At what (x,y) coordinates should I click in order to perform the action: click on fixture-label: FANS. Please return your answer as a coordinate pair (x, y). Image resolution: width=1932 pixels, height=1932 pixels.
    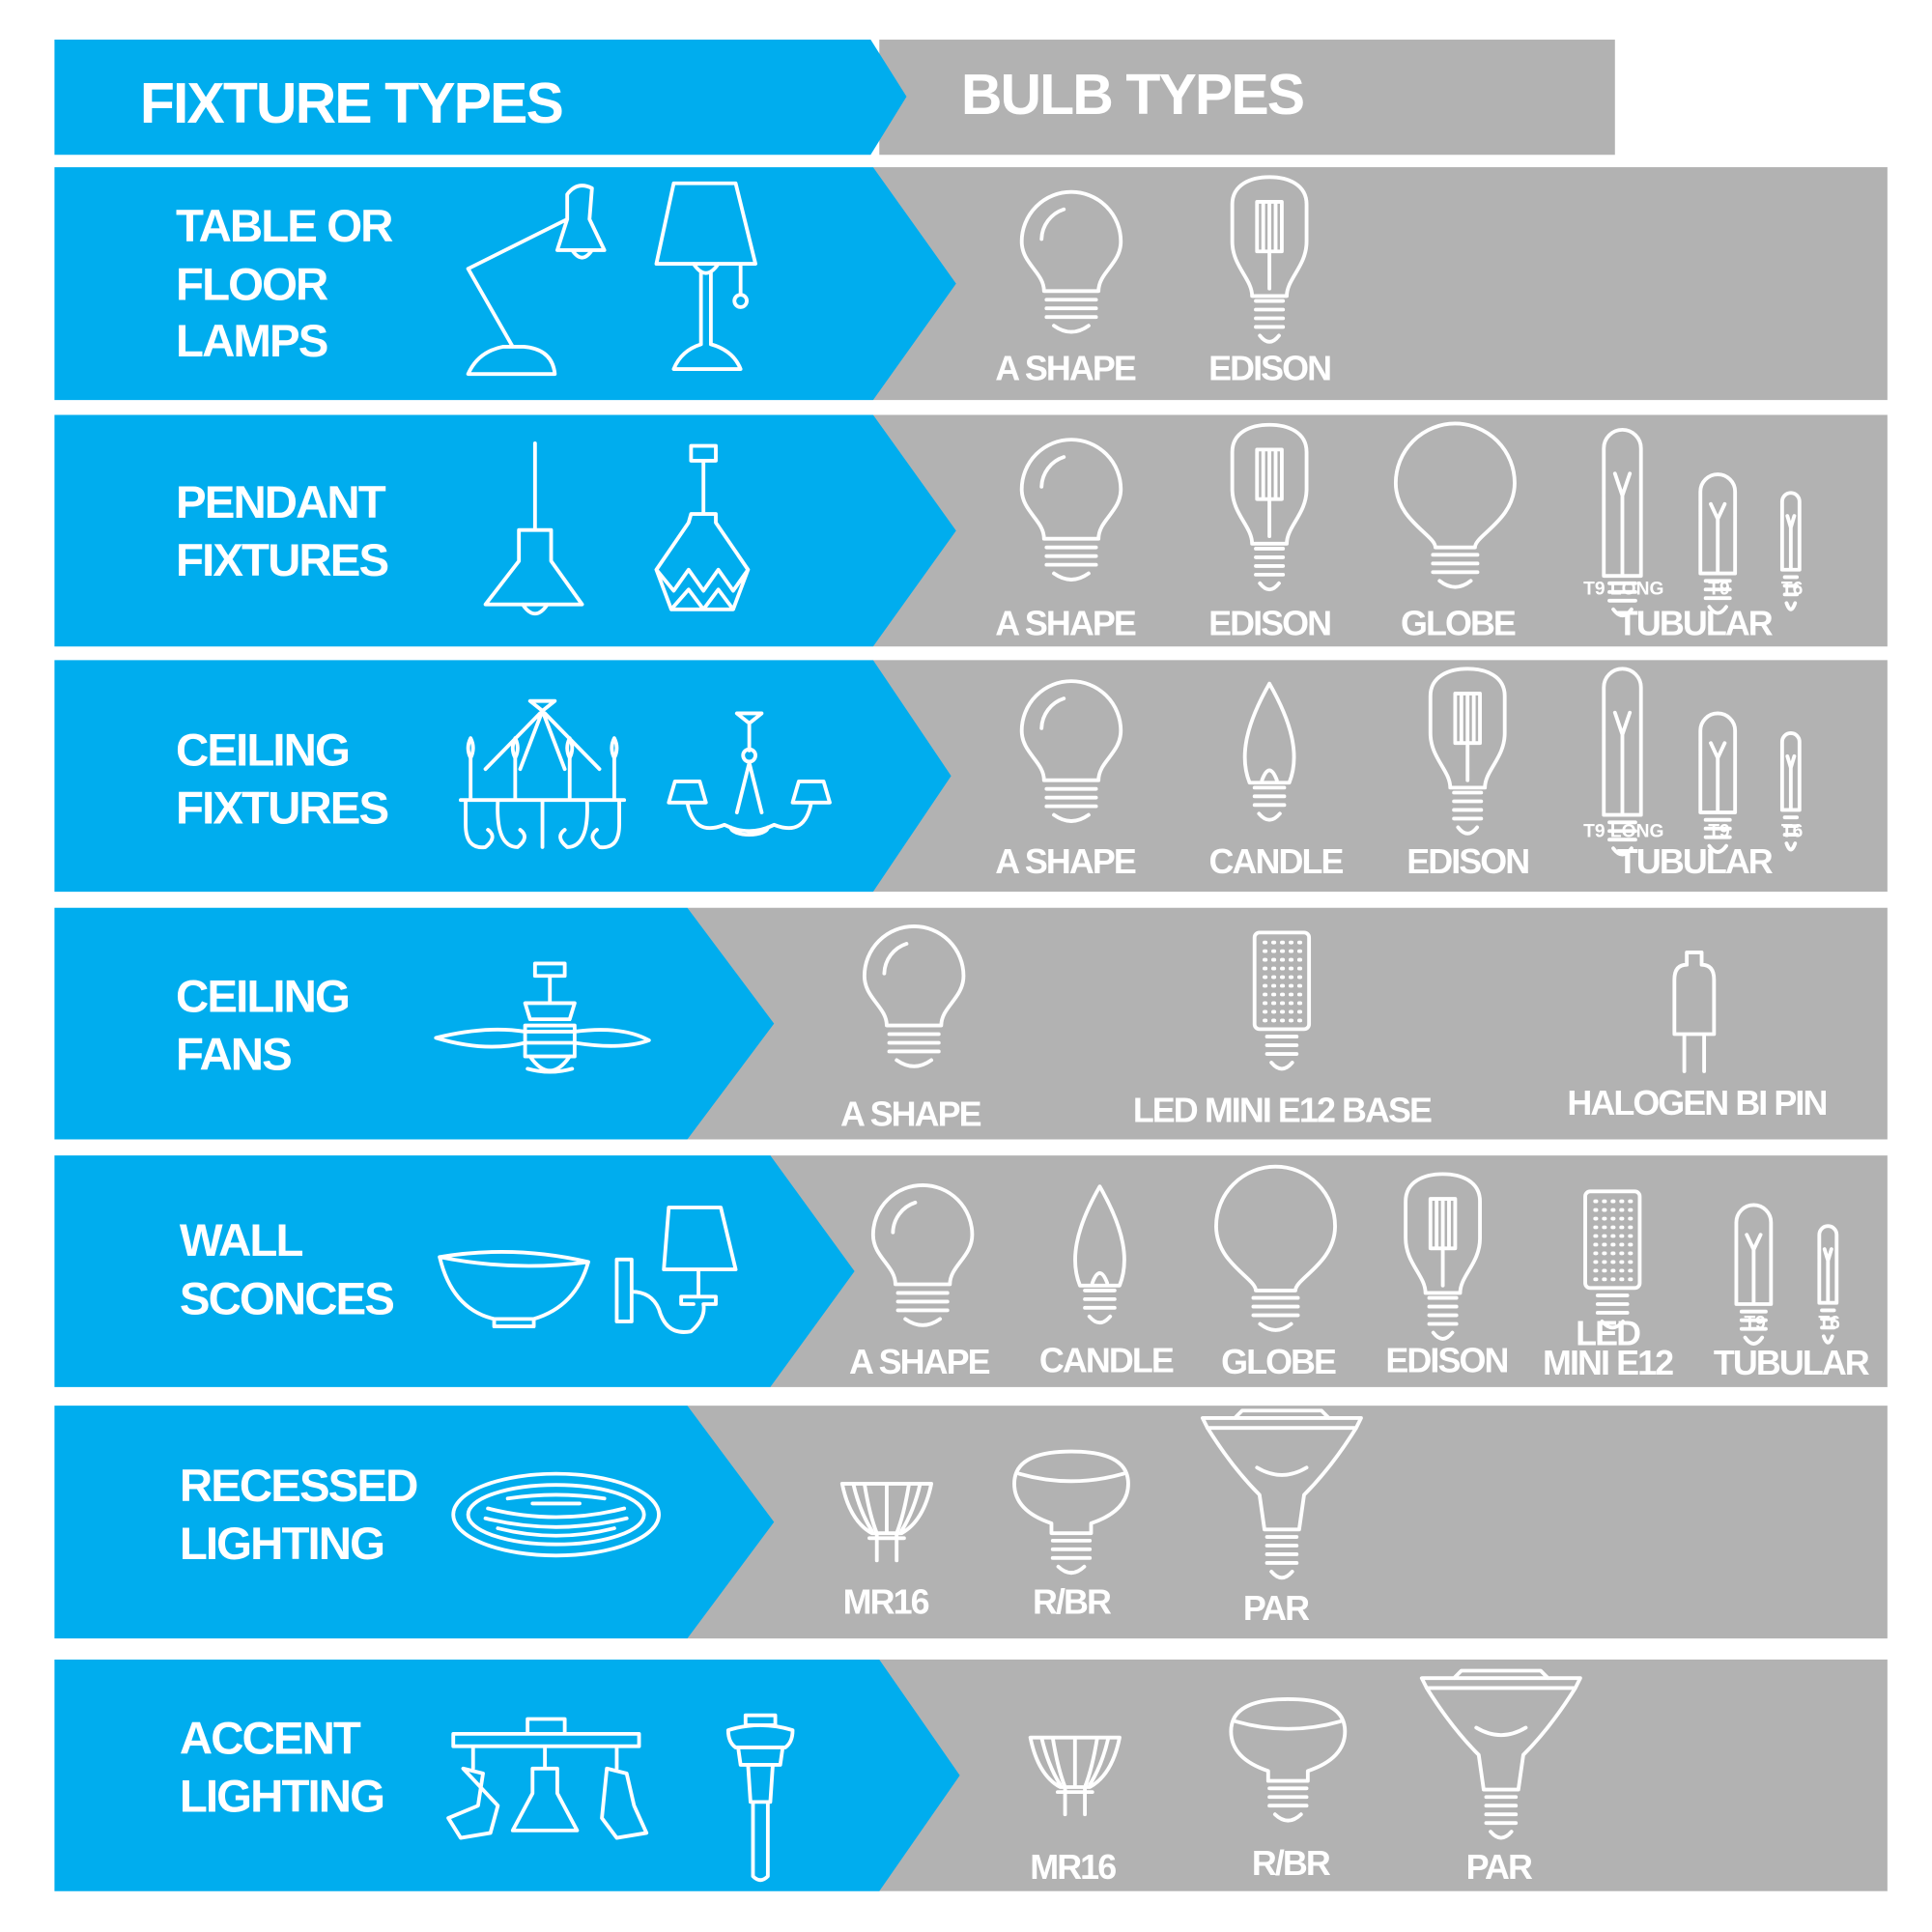
    Looking at the image, I should click on (233, 1055).